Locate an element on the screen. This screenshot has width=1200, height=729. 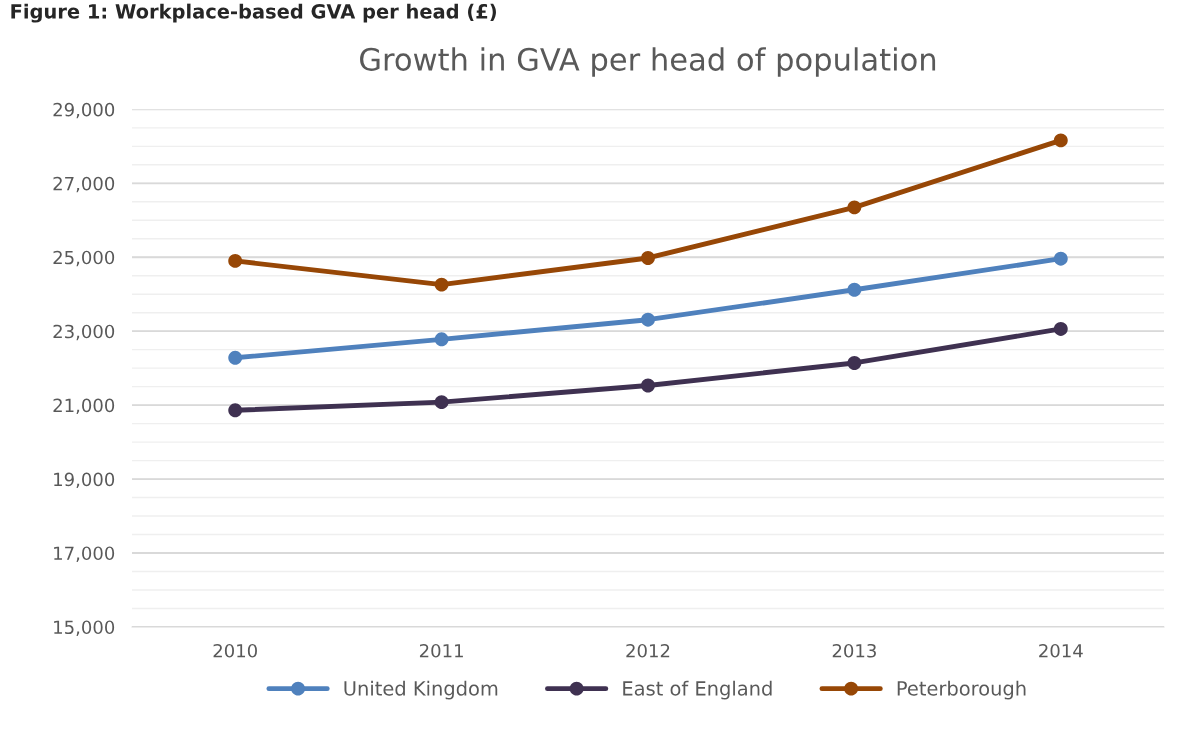
chart-title: Growth in GVA per head of population is located at coordinates (648, 62).